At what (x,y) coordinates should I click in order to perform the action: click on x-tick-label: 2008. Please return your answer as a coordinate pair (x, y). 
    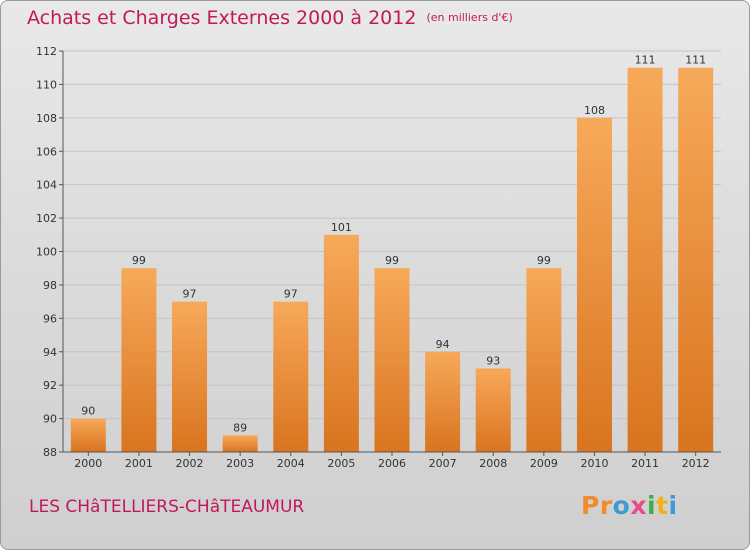
    Looking at the image, I should click on (493, 463).